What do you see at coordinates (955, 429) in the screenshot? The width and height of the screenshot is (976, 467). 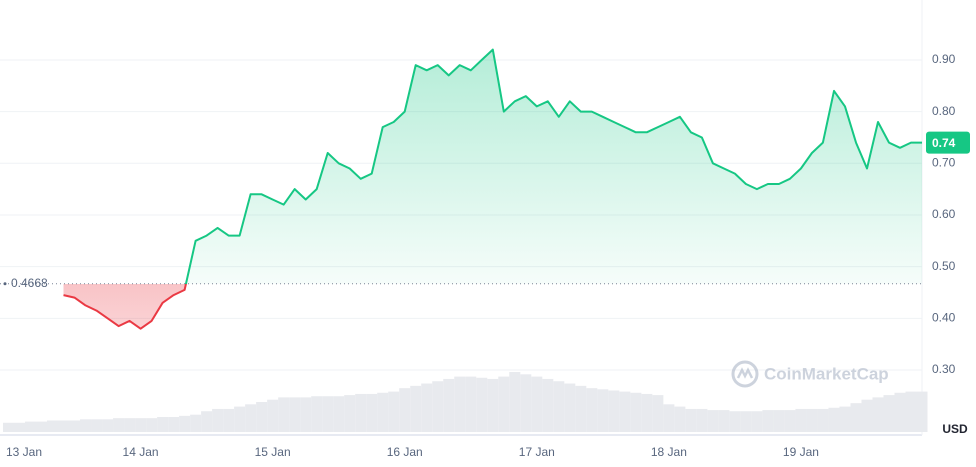 I see `unit-label: USD` at bounding box center [955, 429].